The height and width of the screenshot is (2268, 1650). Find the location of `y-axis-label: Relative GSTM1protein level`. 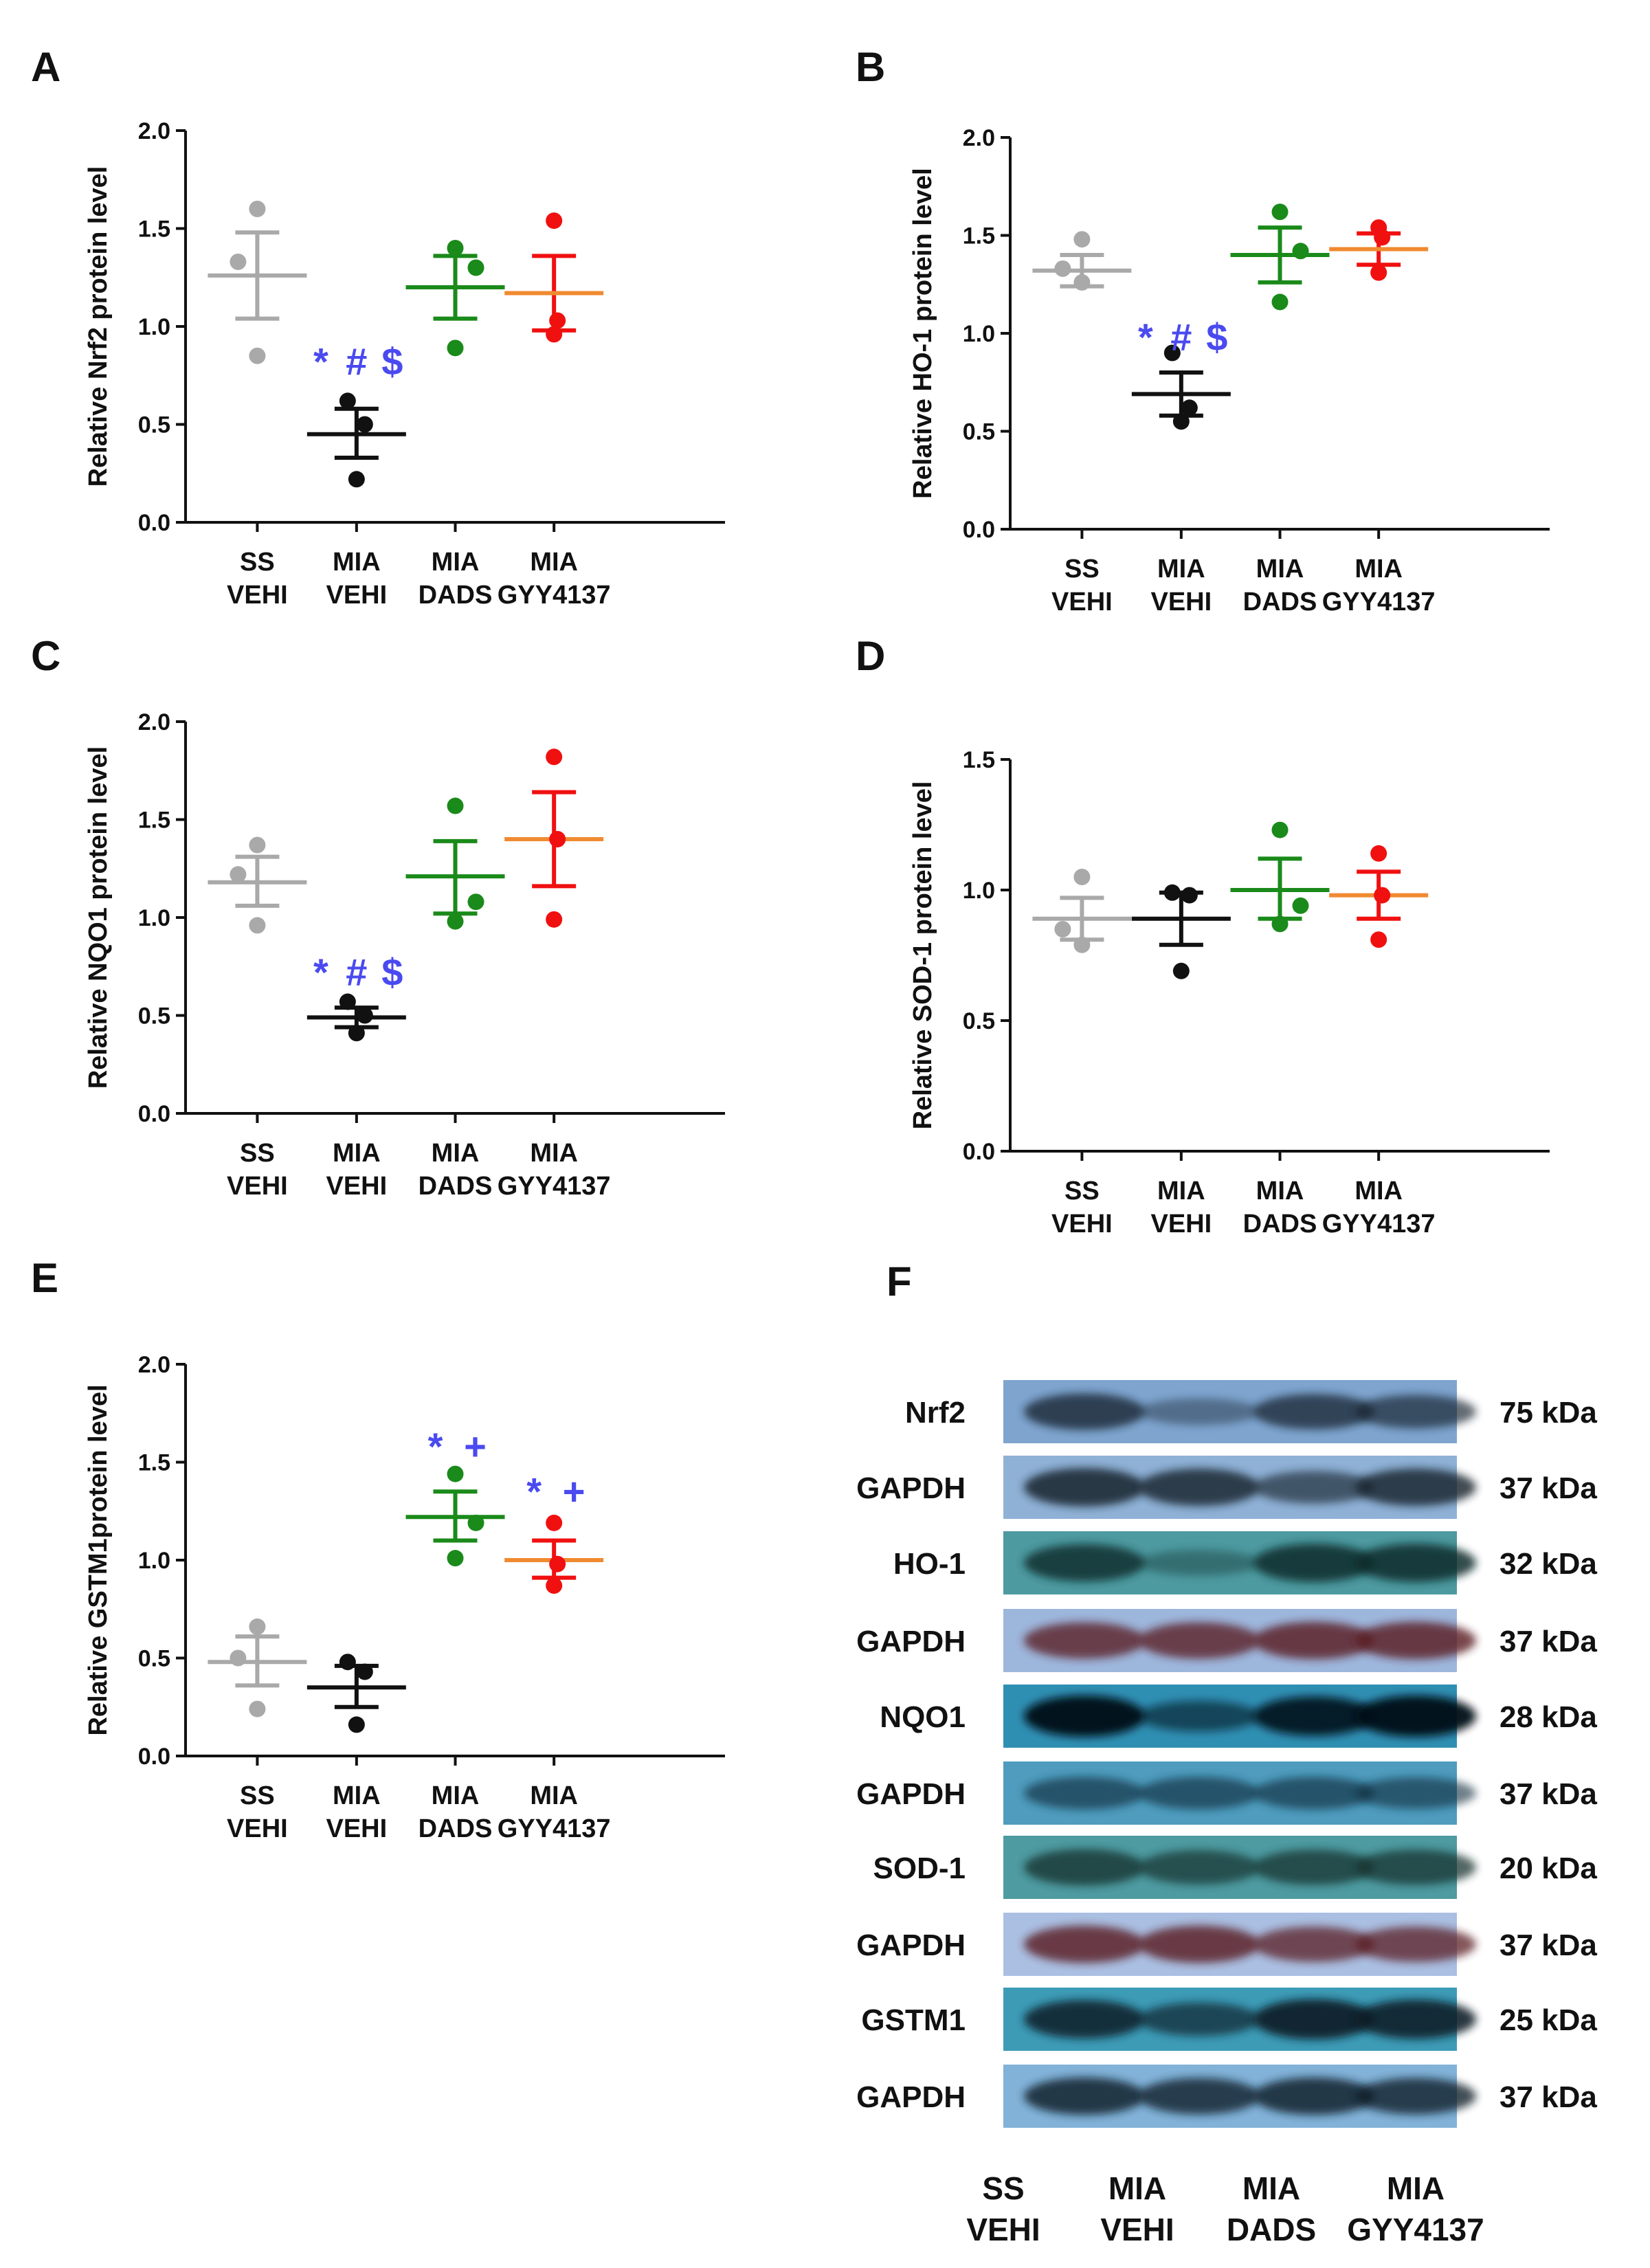

y-axis-label: Relative GSTM1protein level is located at coordinates (98, 1559).